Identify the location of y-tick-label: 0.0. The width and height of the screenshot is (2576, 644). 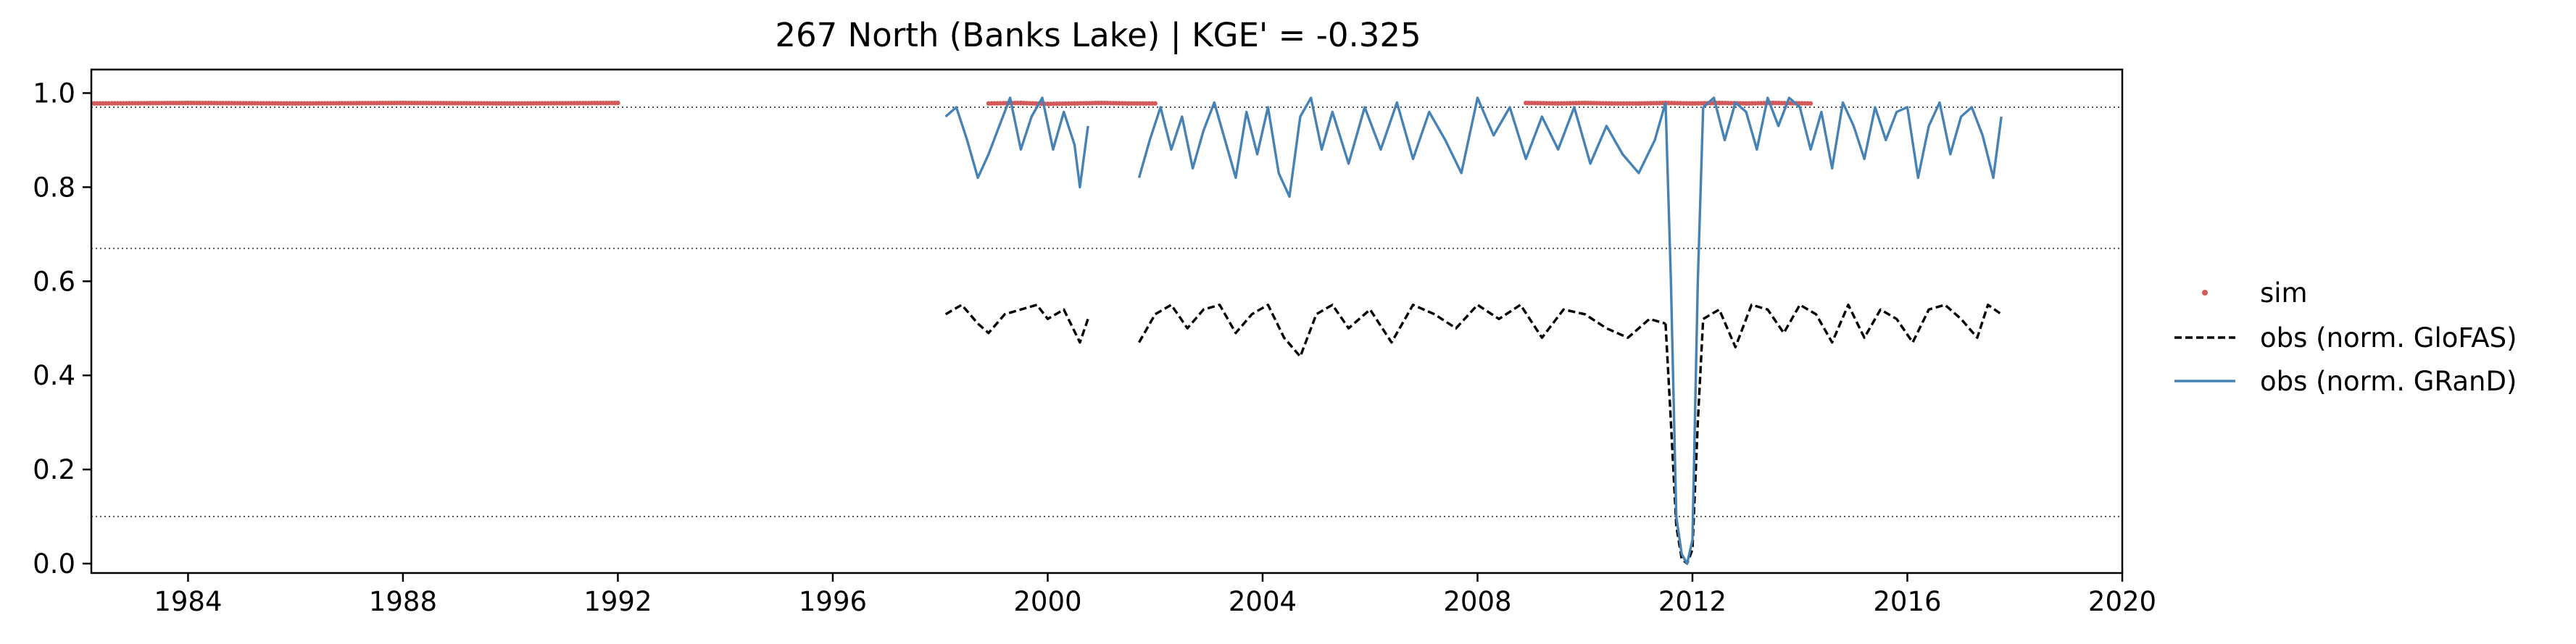
(54, 564).